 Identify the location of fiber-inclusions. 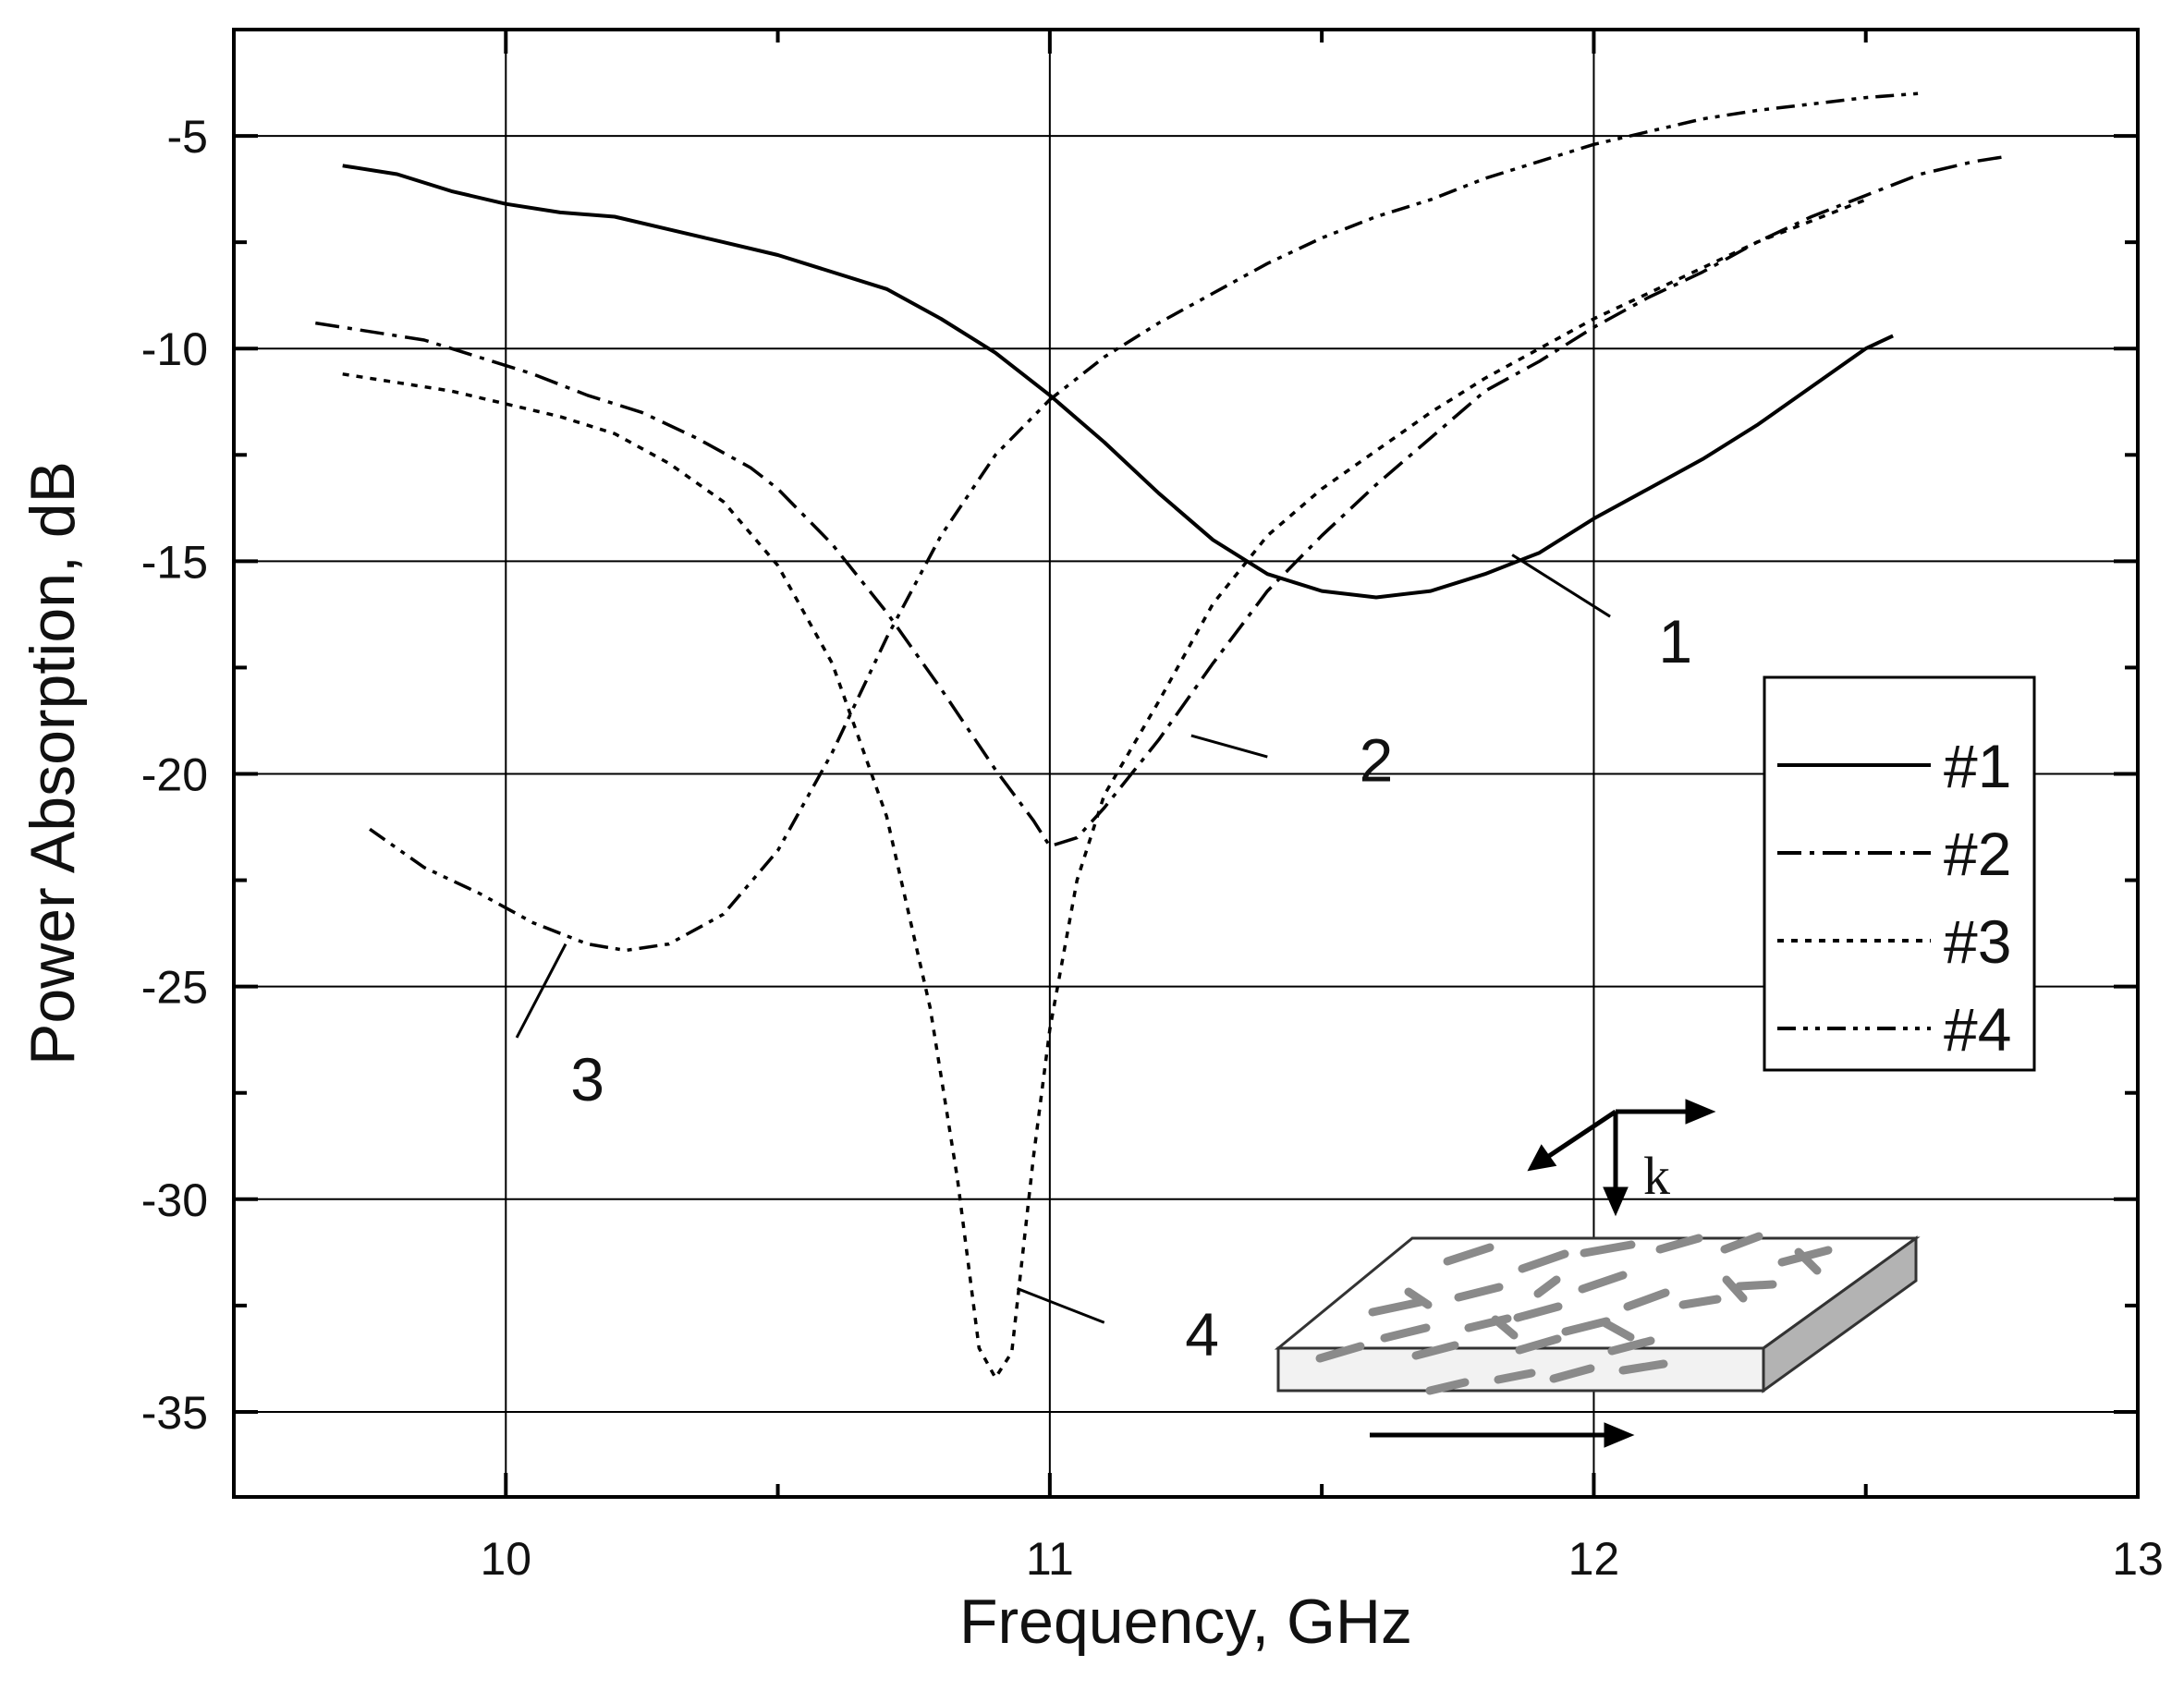
(1574, 1313).